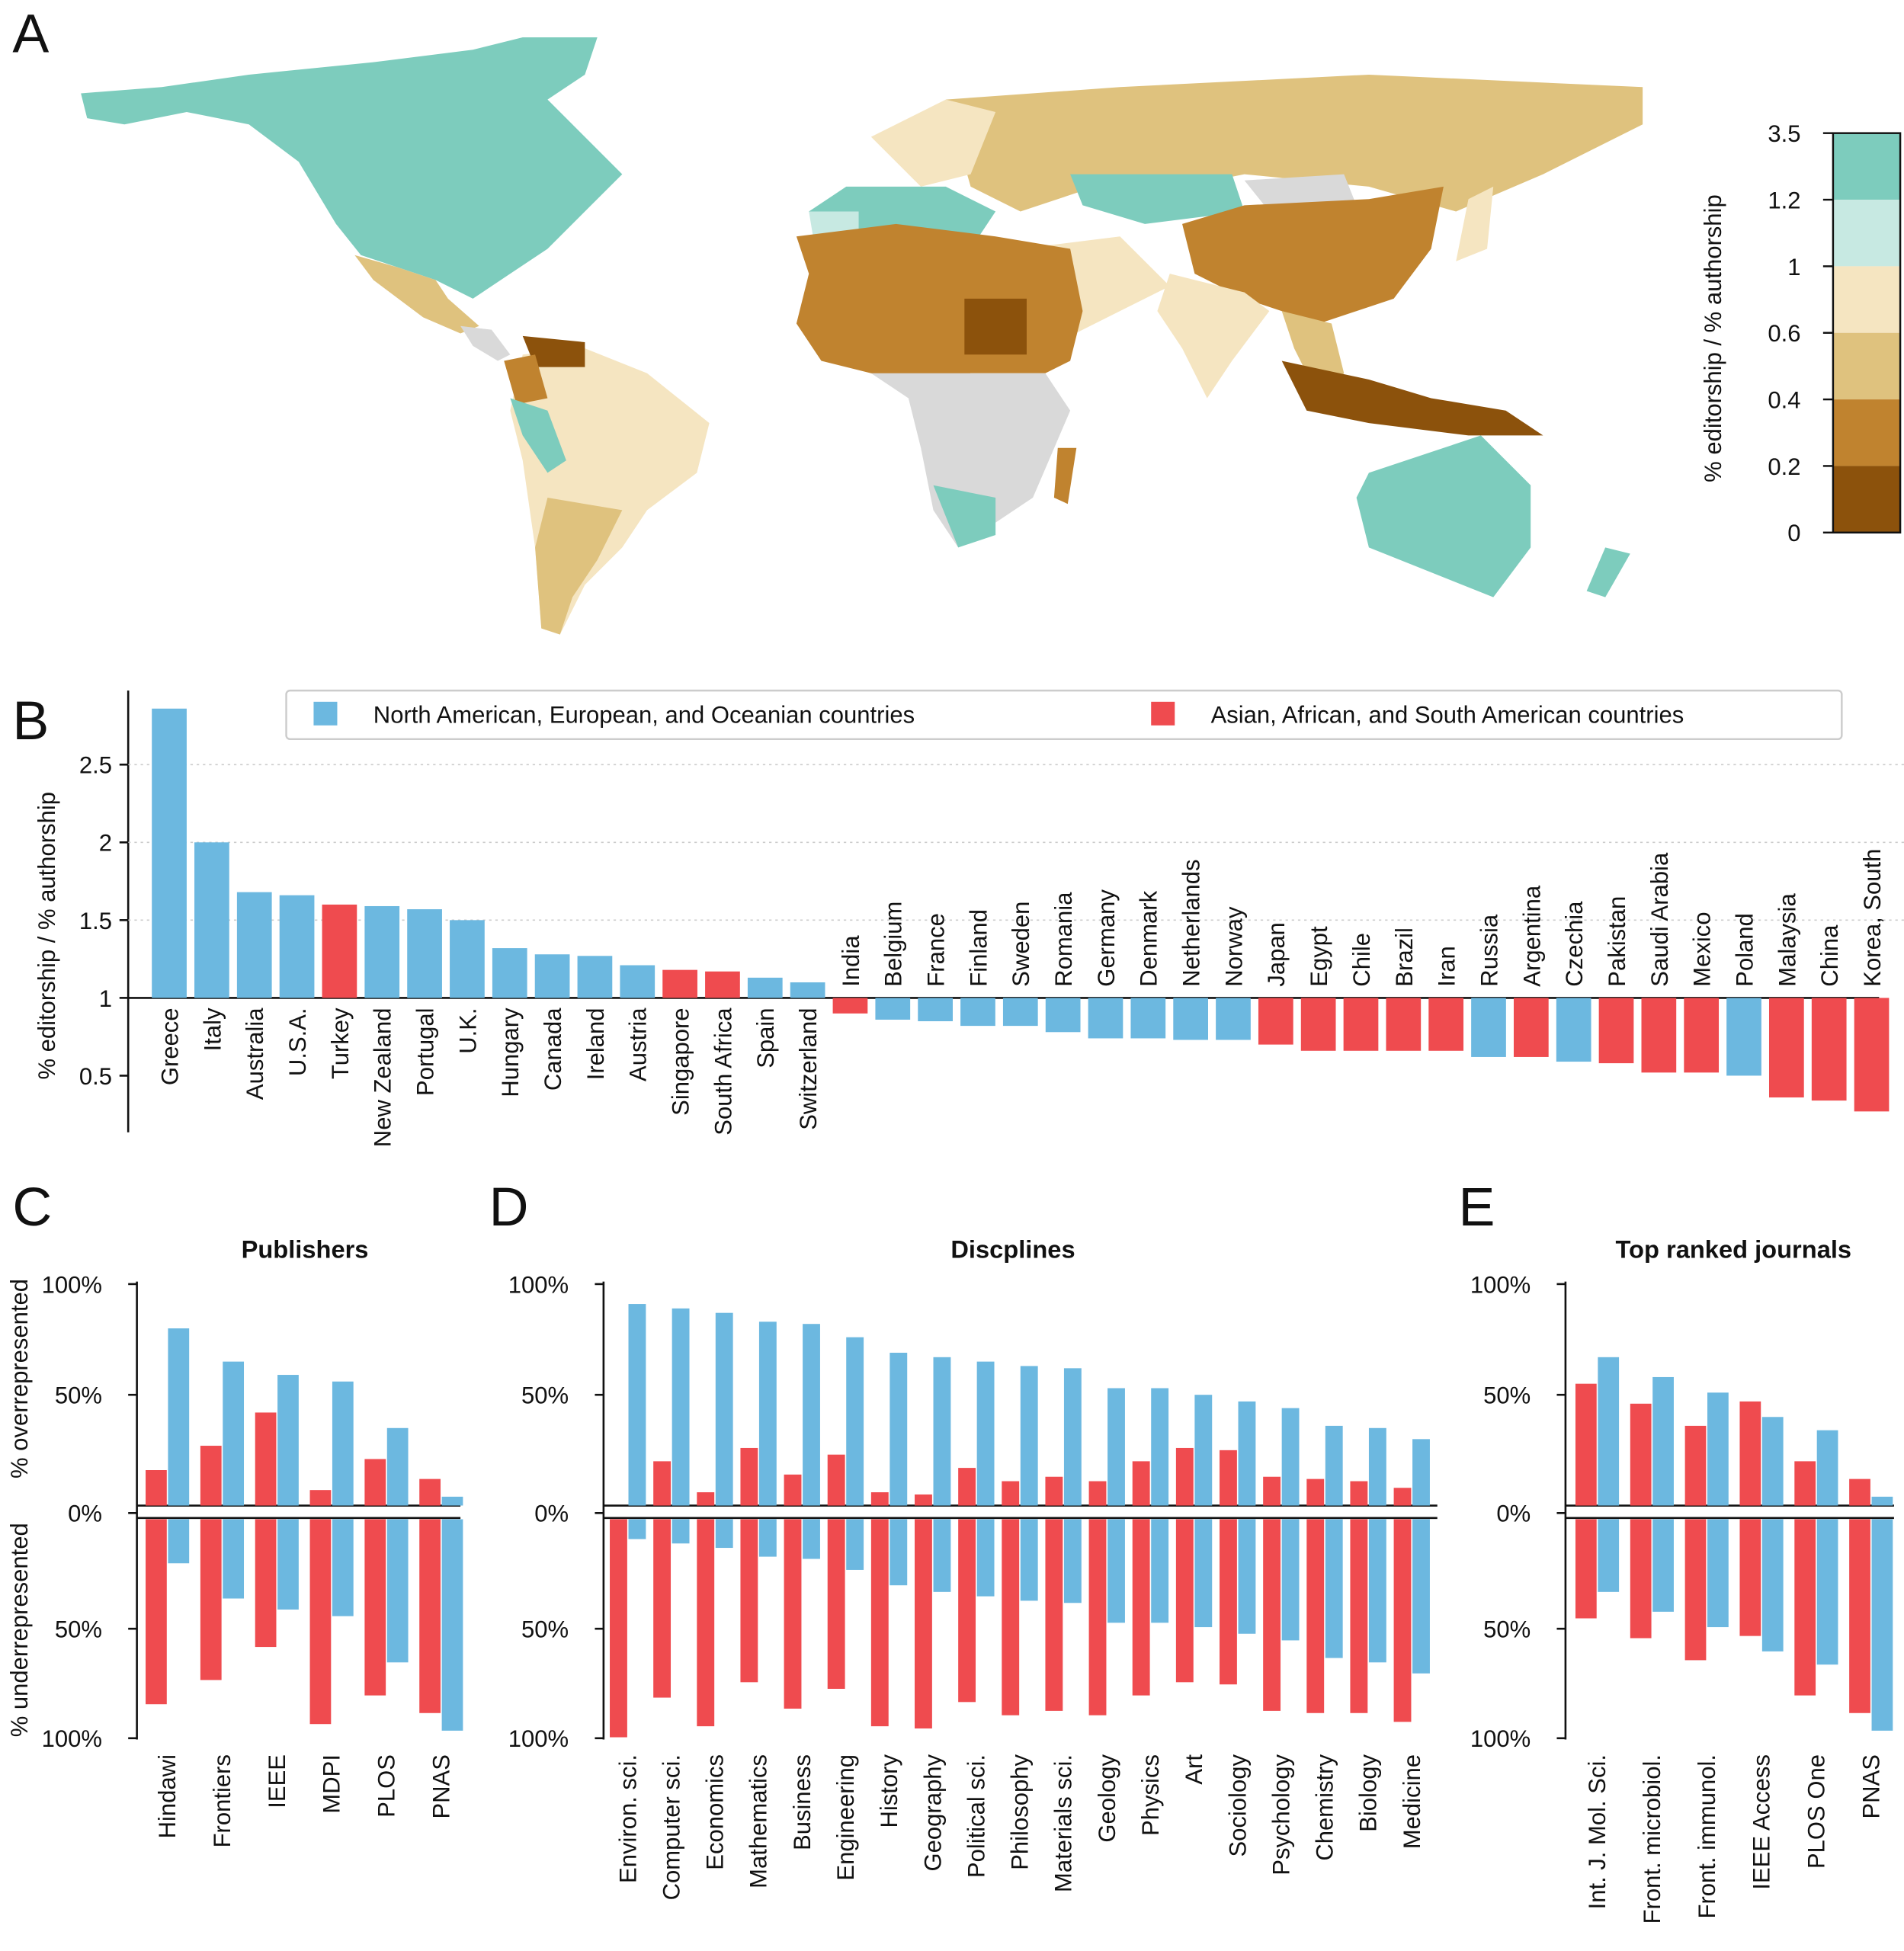 Image resolution: width=1904 pixels, height=1951 pixels. I want to click on map-china, so click(1313, 255).